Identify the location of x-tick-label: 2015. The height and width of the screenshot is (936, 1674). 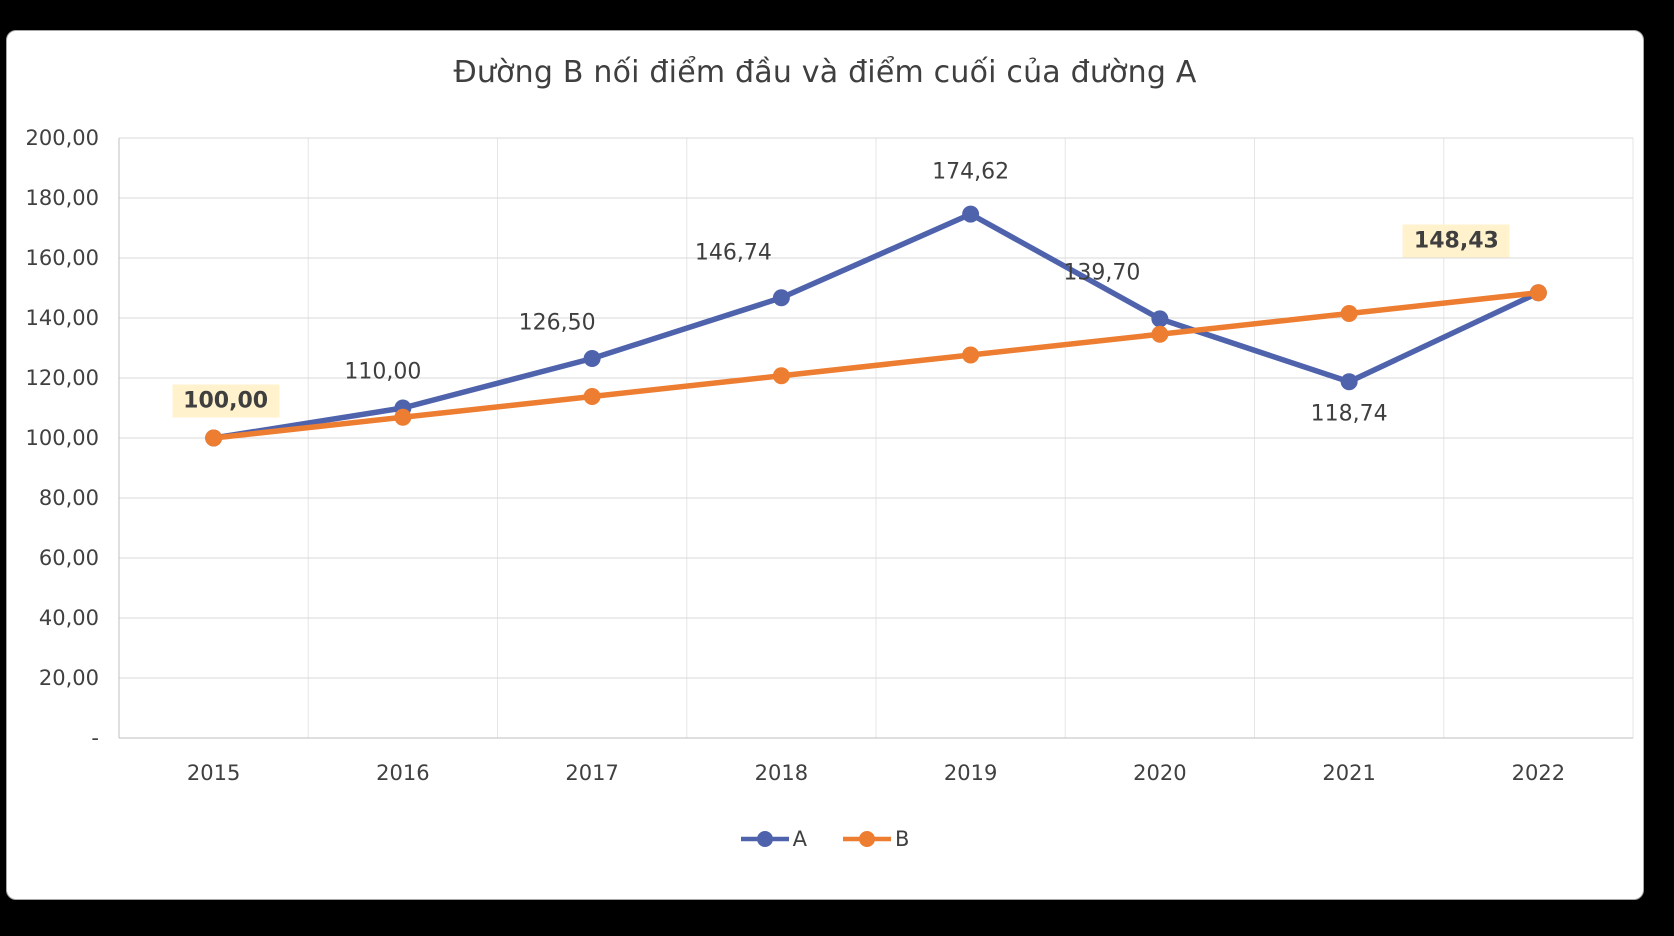
(213, 773).